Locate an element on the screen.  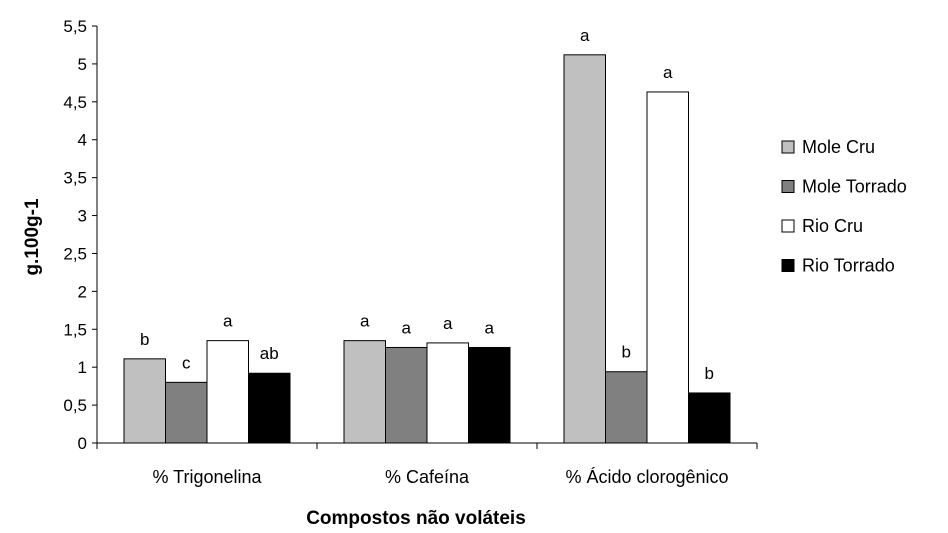
y-axis: 0 0,5 1 1,5 2 2,5 3 3,5 4 4,5 5 5,5 is located at coordinates (80, 235).